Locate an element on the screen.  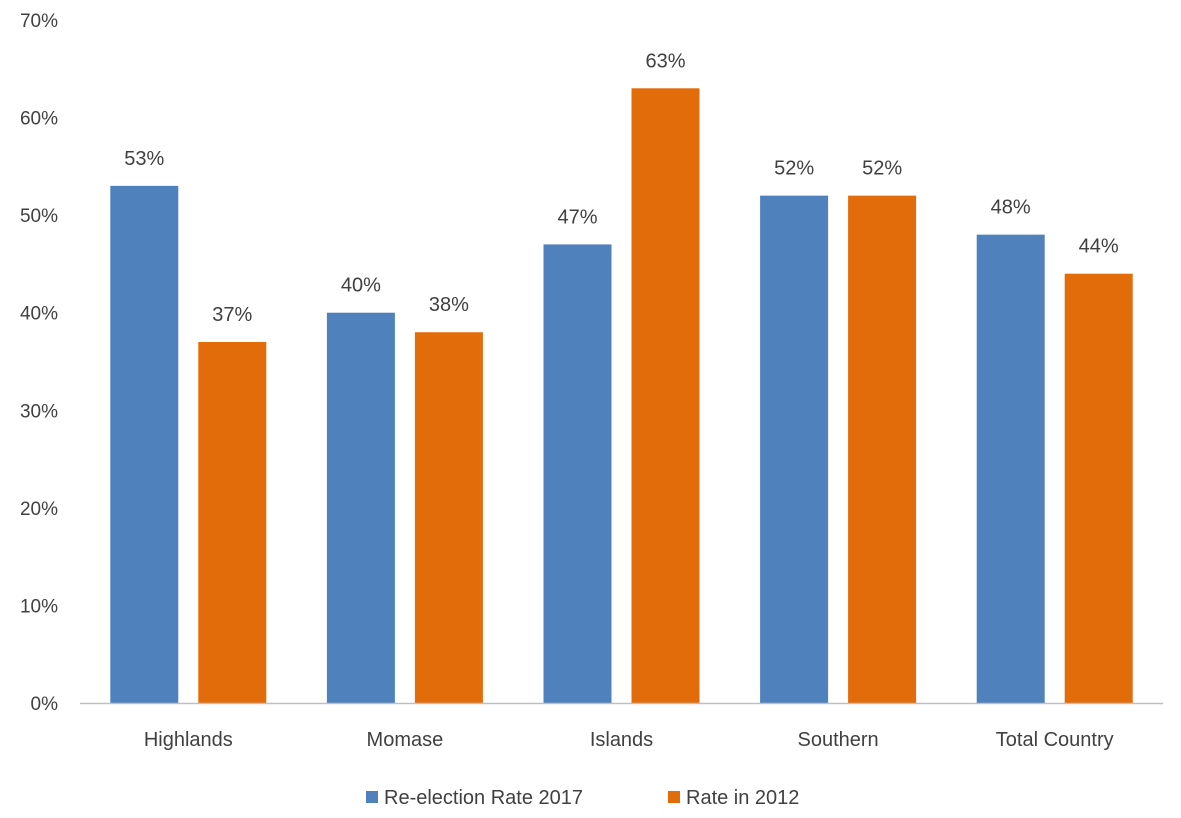
y-axis-ticks: 0% 10% 20% 30% 40% 50% 60% 70% is located at coordinates (39, 363).